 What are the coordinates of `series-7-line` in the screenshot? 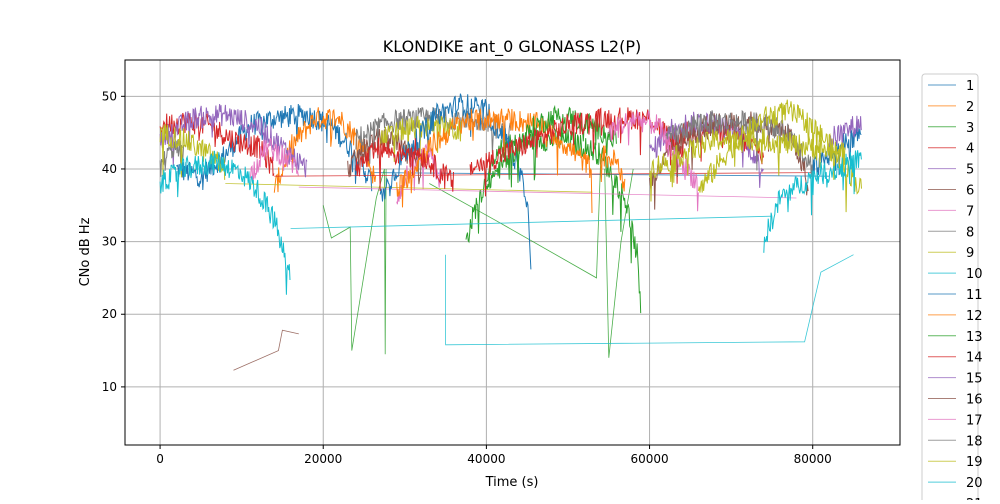 It's located at (547, 192).